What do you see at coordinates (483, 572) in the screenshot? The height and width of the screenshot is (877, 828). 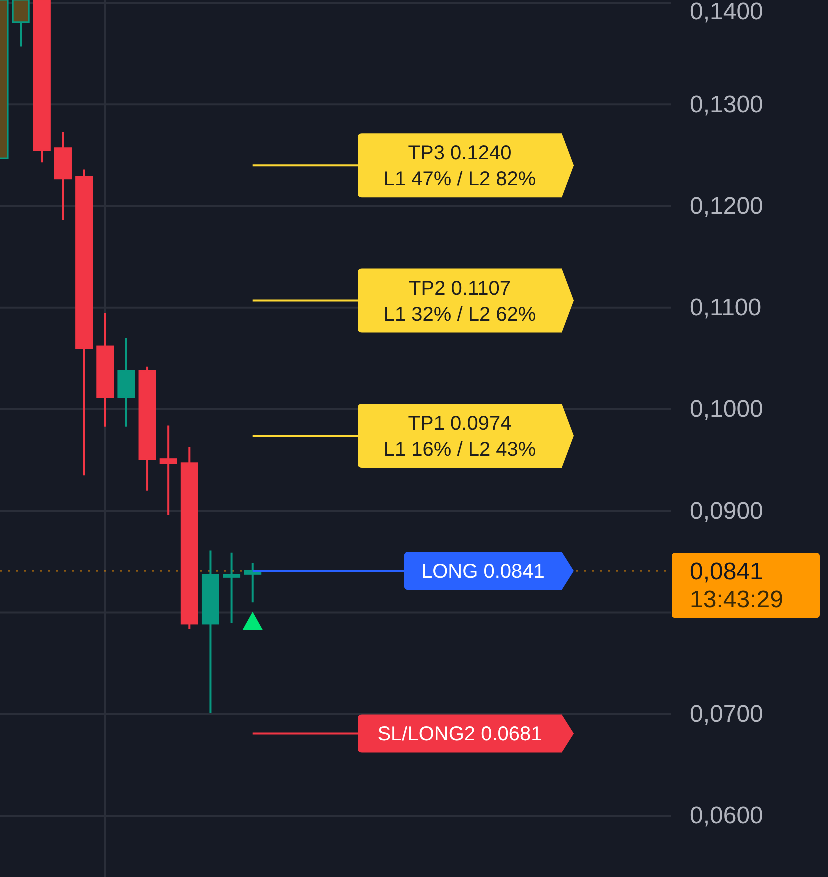 I see `ref-line-label: LONG 0.0841` at bounding box center [483, 572].